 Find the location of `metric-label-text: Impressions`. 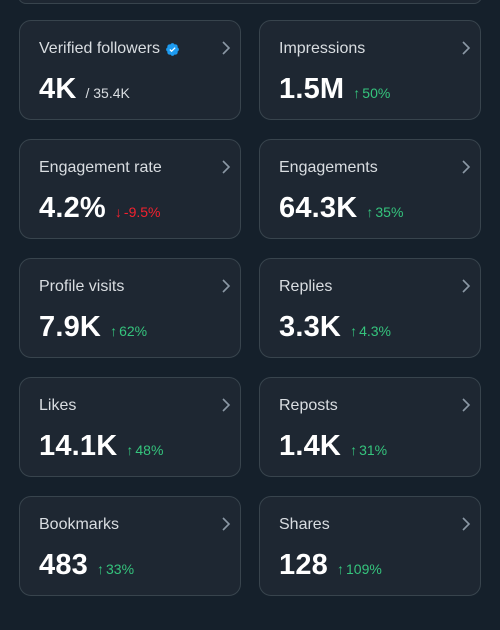

metric-label-text: Impressions is located at coordinates (322, 48).